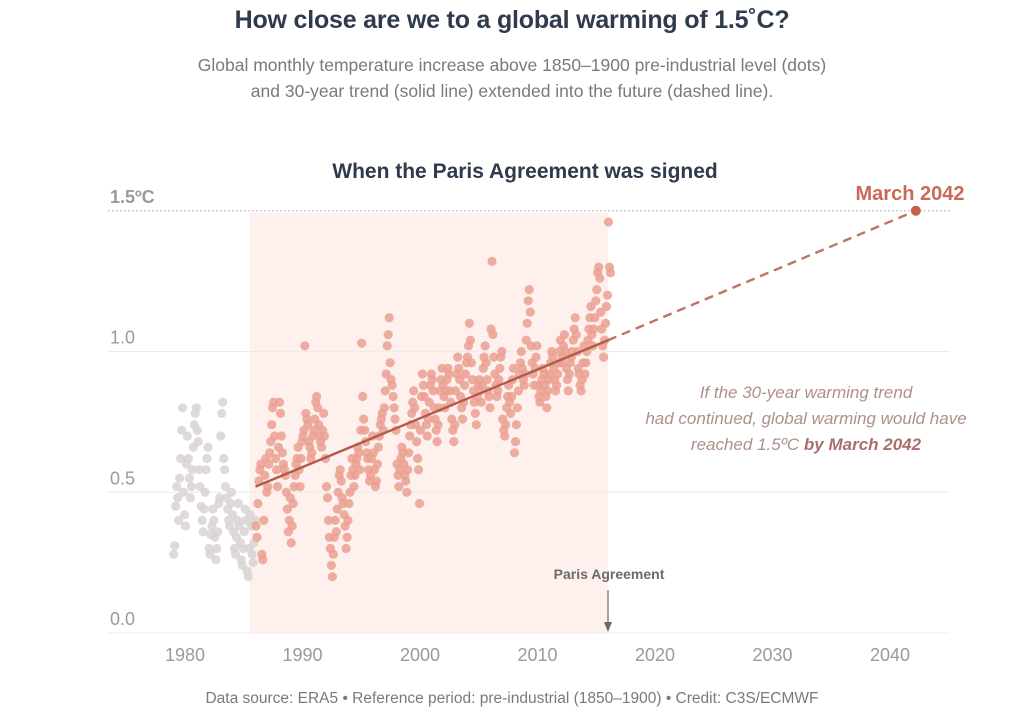 The image size is (1024, 722). Describe the element at coordinates (806, 392) in the screenshot. I see `annotation-line-1: If the 30-year warming trend` at that location.